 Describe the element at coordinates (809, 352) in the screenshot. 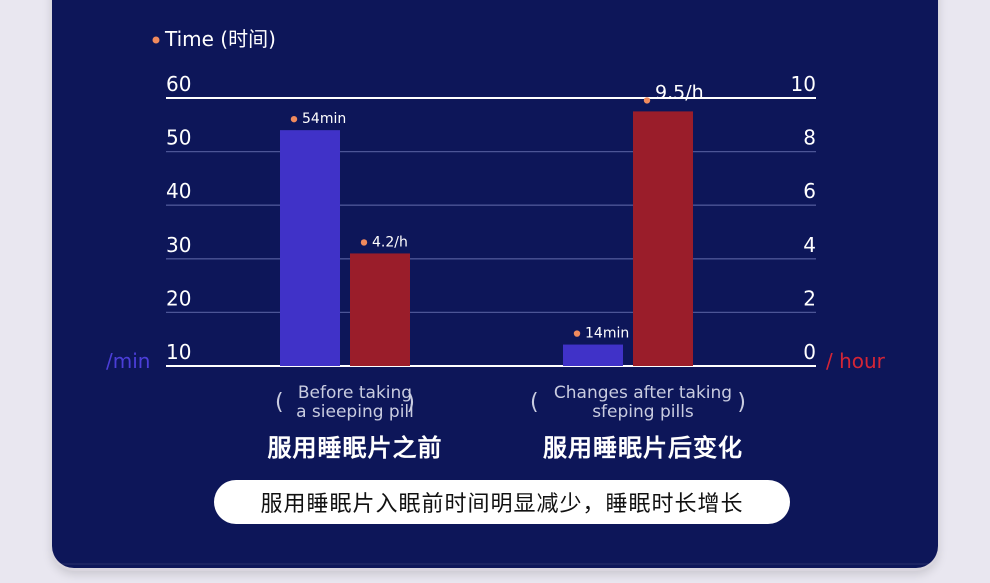

I see `right-tick-label: 0` at that location.